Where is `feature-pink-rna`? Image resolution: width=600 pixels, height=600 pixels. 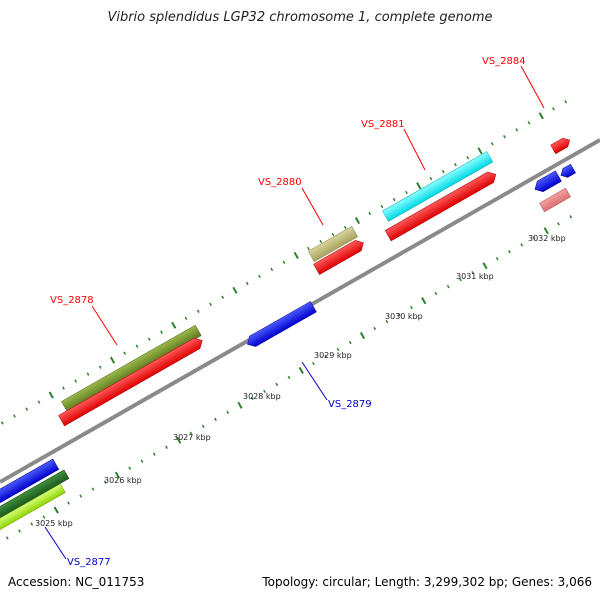
feature-pink-rna is located at coordinates (555, 200).